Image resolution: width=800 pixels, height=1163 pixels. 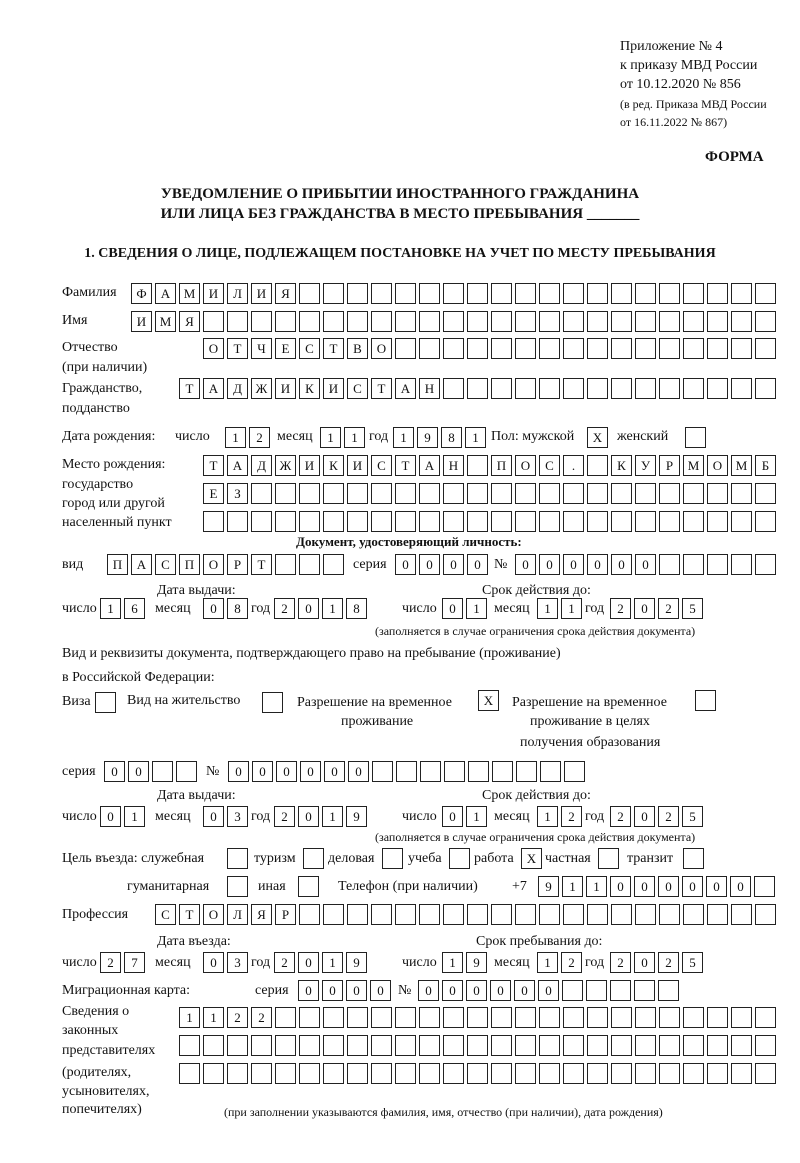 What do you see at coordinates (357, 348) in the screenshot?
I see `char-box: В` at bounding box center [357, 348].